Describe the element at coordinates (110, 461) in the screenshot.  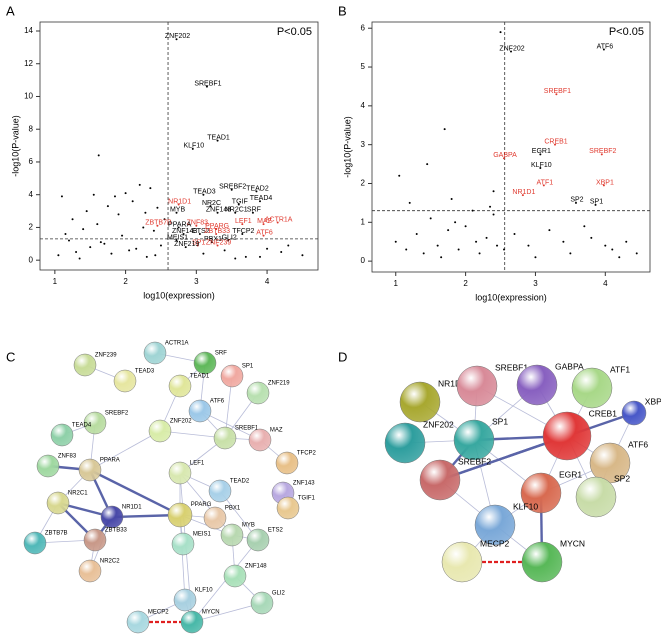
I see `node-label: PPARA` at that location.